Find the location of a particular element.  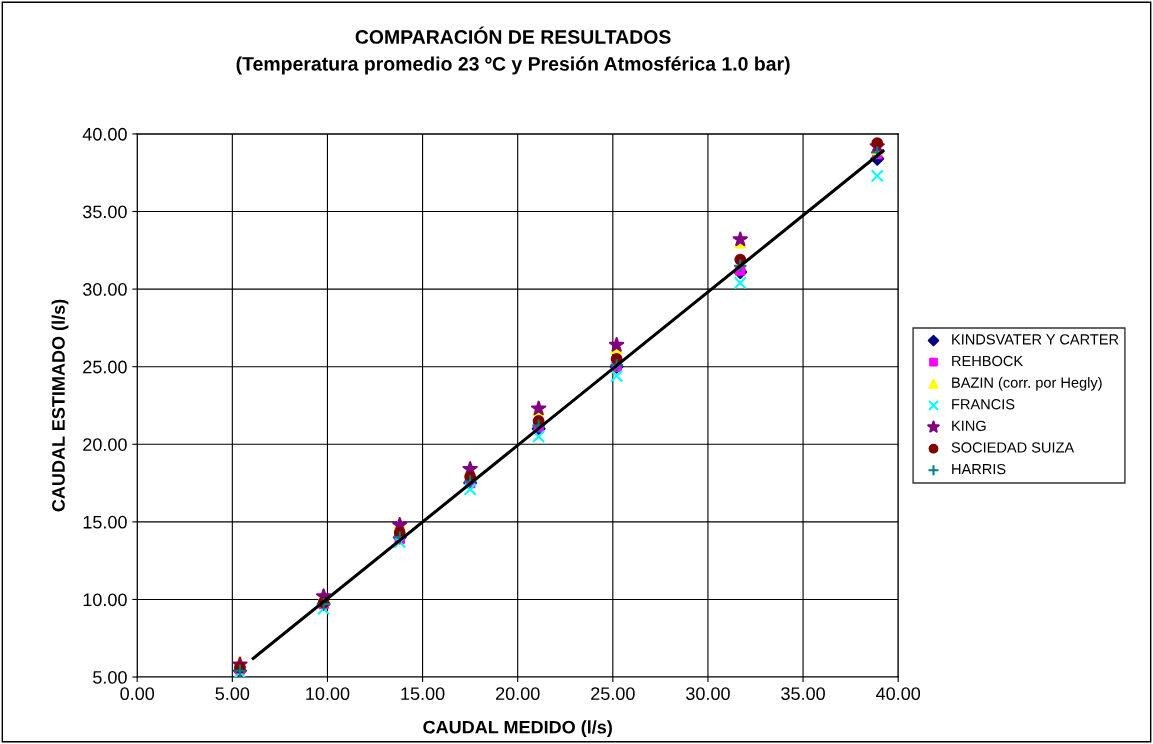

legend-label: REHBOCK is located at coordinates (987, 361).